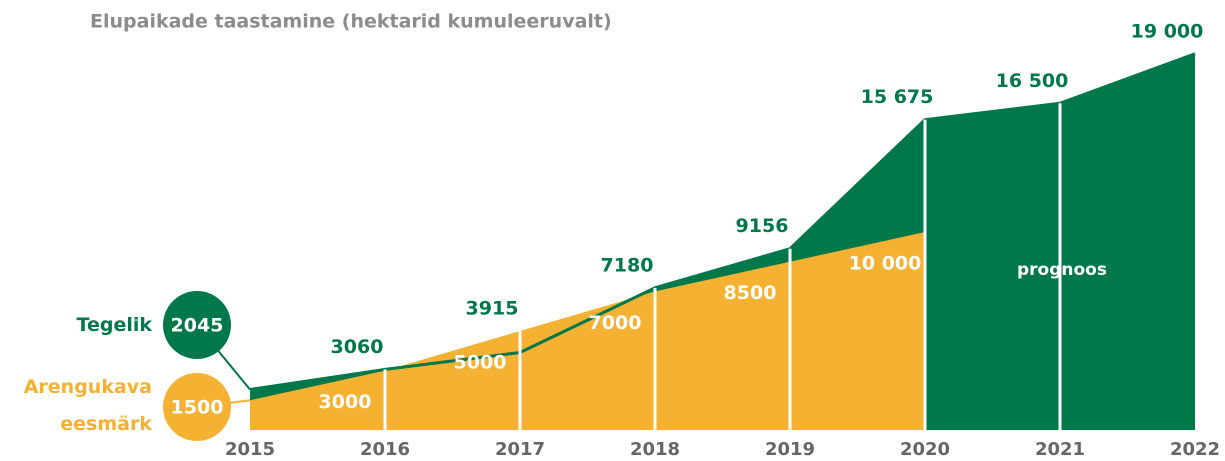 This screenshot has width=1225, height=461. Describe the element at coordinates (1062, 270) in the screenshot. I see `forecast-annotation: prognoos` at that location.